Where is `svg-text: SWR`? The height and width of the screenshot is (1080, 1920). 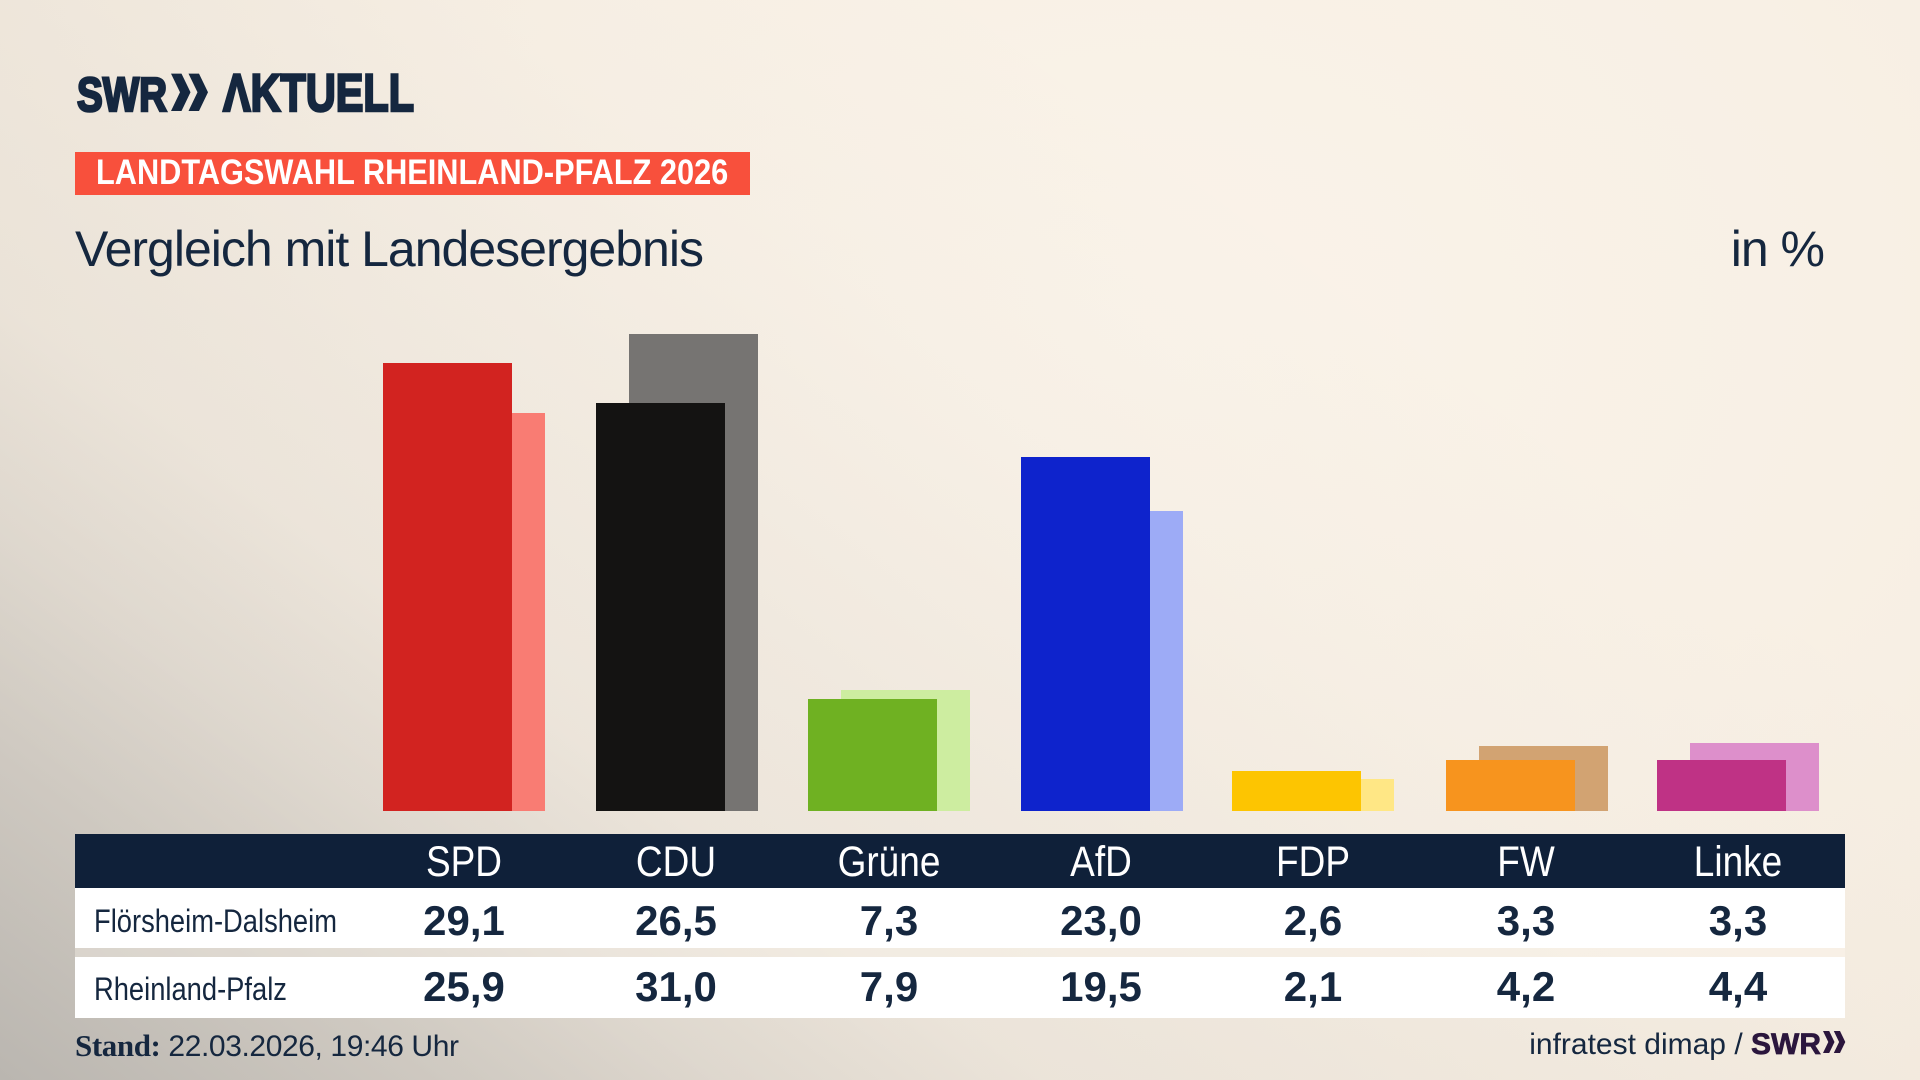 svg-text: SWR is located at coordinates (122, 94).